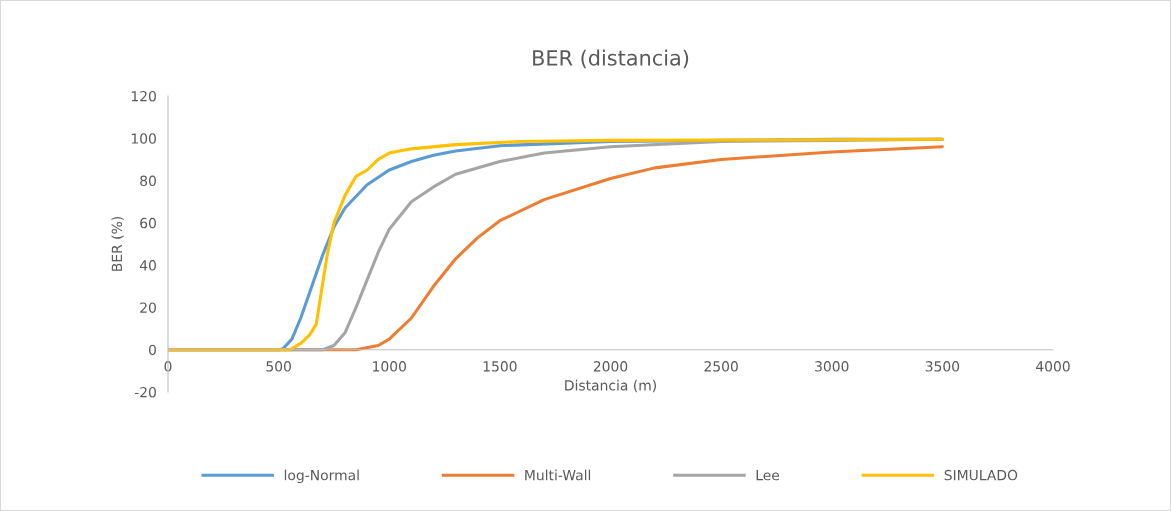 This screenshot has height=511, width=1171. I want to click on y-tick-label: 40, so click(147, 265).